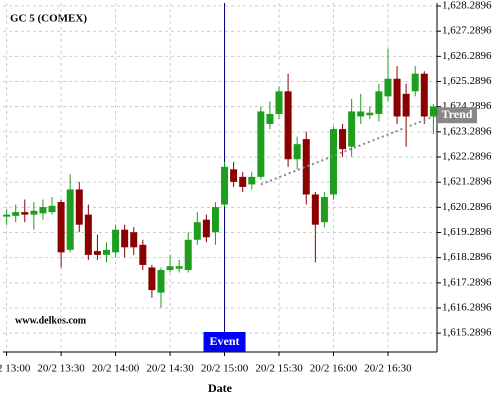 This screenshot has width=500, height=400. I want to click on y-tick-label: 1,626.2896, so click(467, 56).